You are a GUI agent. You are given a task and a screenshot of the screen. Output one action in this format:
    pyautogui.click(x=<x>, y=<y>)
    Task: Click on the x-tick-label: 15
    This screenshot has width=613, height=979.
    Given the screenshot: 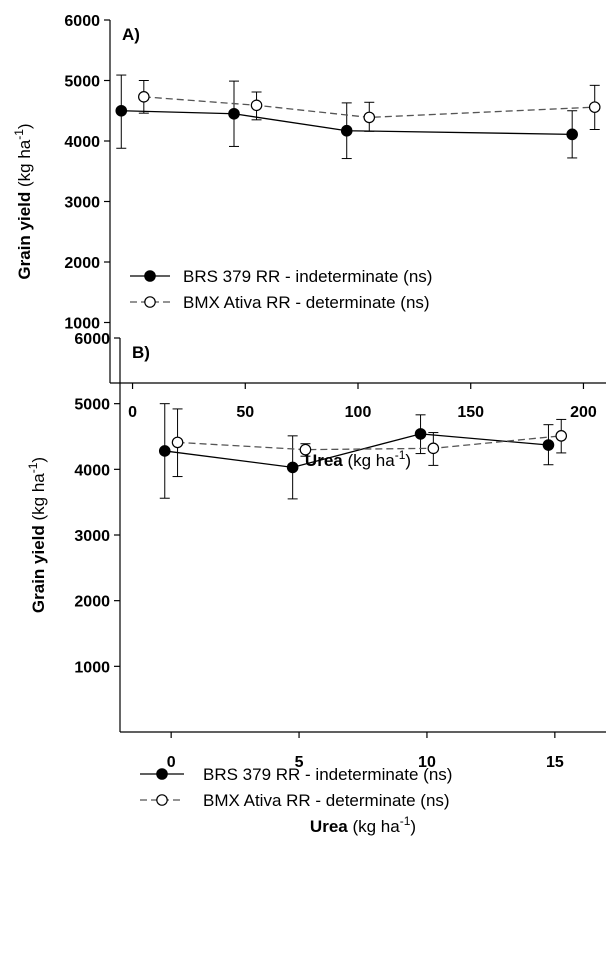 What is the action you would take?
    pyautogui.click(x=555, y=762)
    